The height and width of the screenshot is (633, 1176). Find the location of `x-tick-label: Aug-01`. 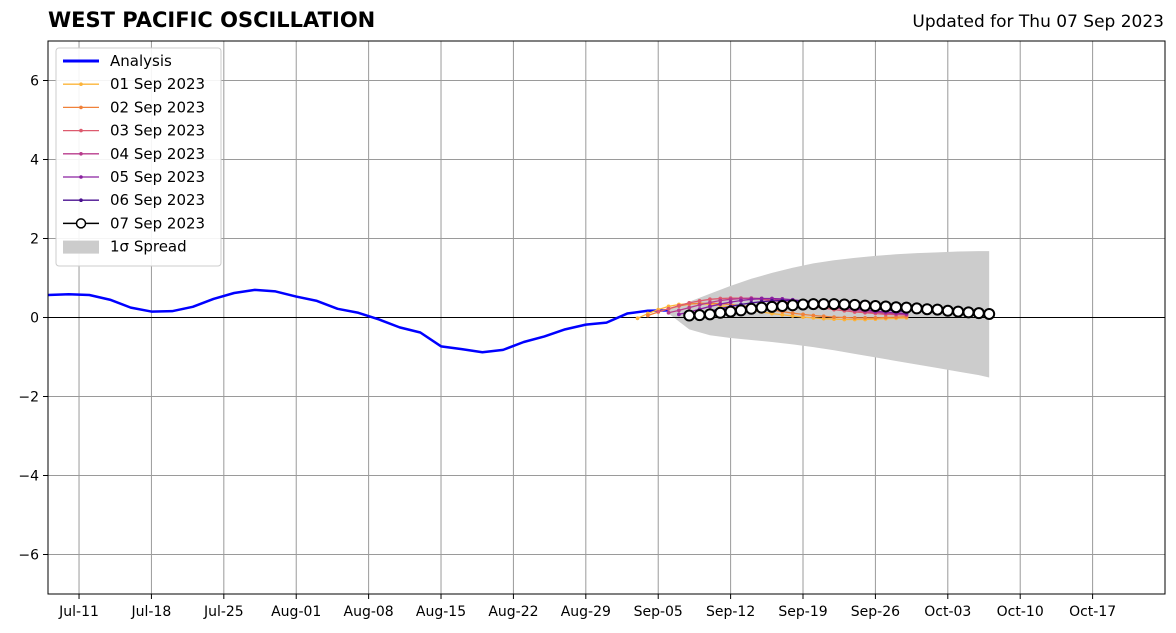

x-tick-label: Aug-01 is located at coordinates (296, 612).